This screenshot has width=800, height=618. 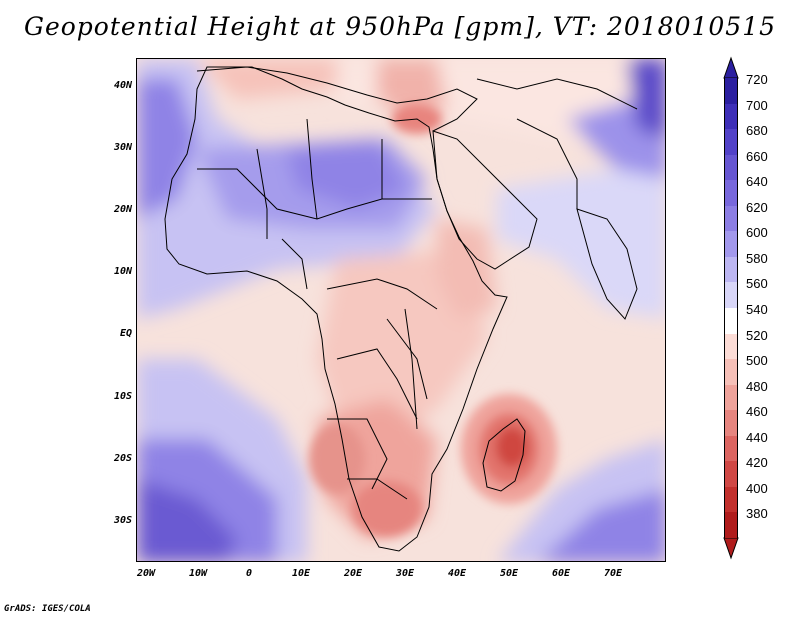 What do you see at coordinates (757, 514) in the screenshot?
I see `colorbar-label: 380` at bounding box center [757, 514].